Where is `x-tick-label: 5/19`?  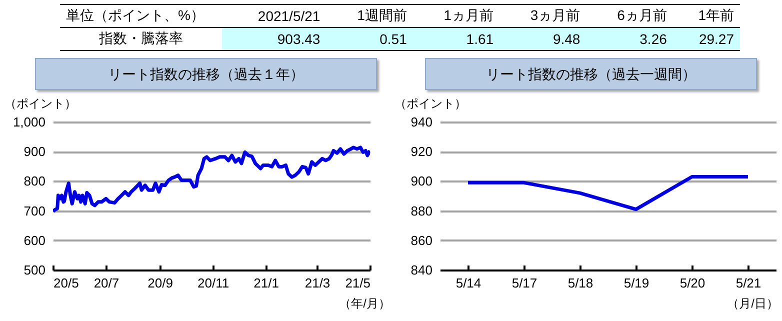
x-tick-label: 5/19 is located at coordinates (637, 283).